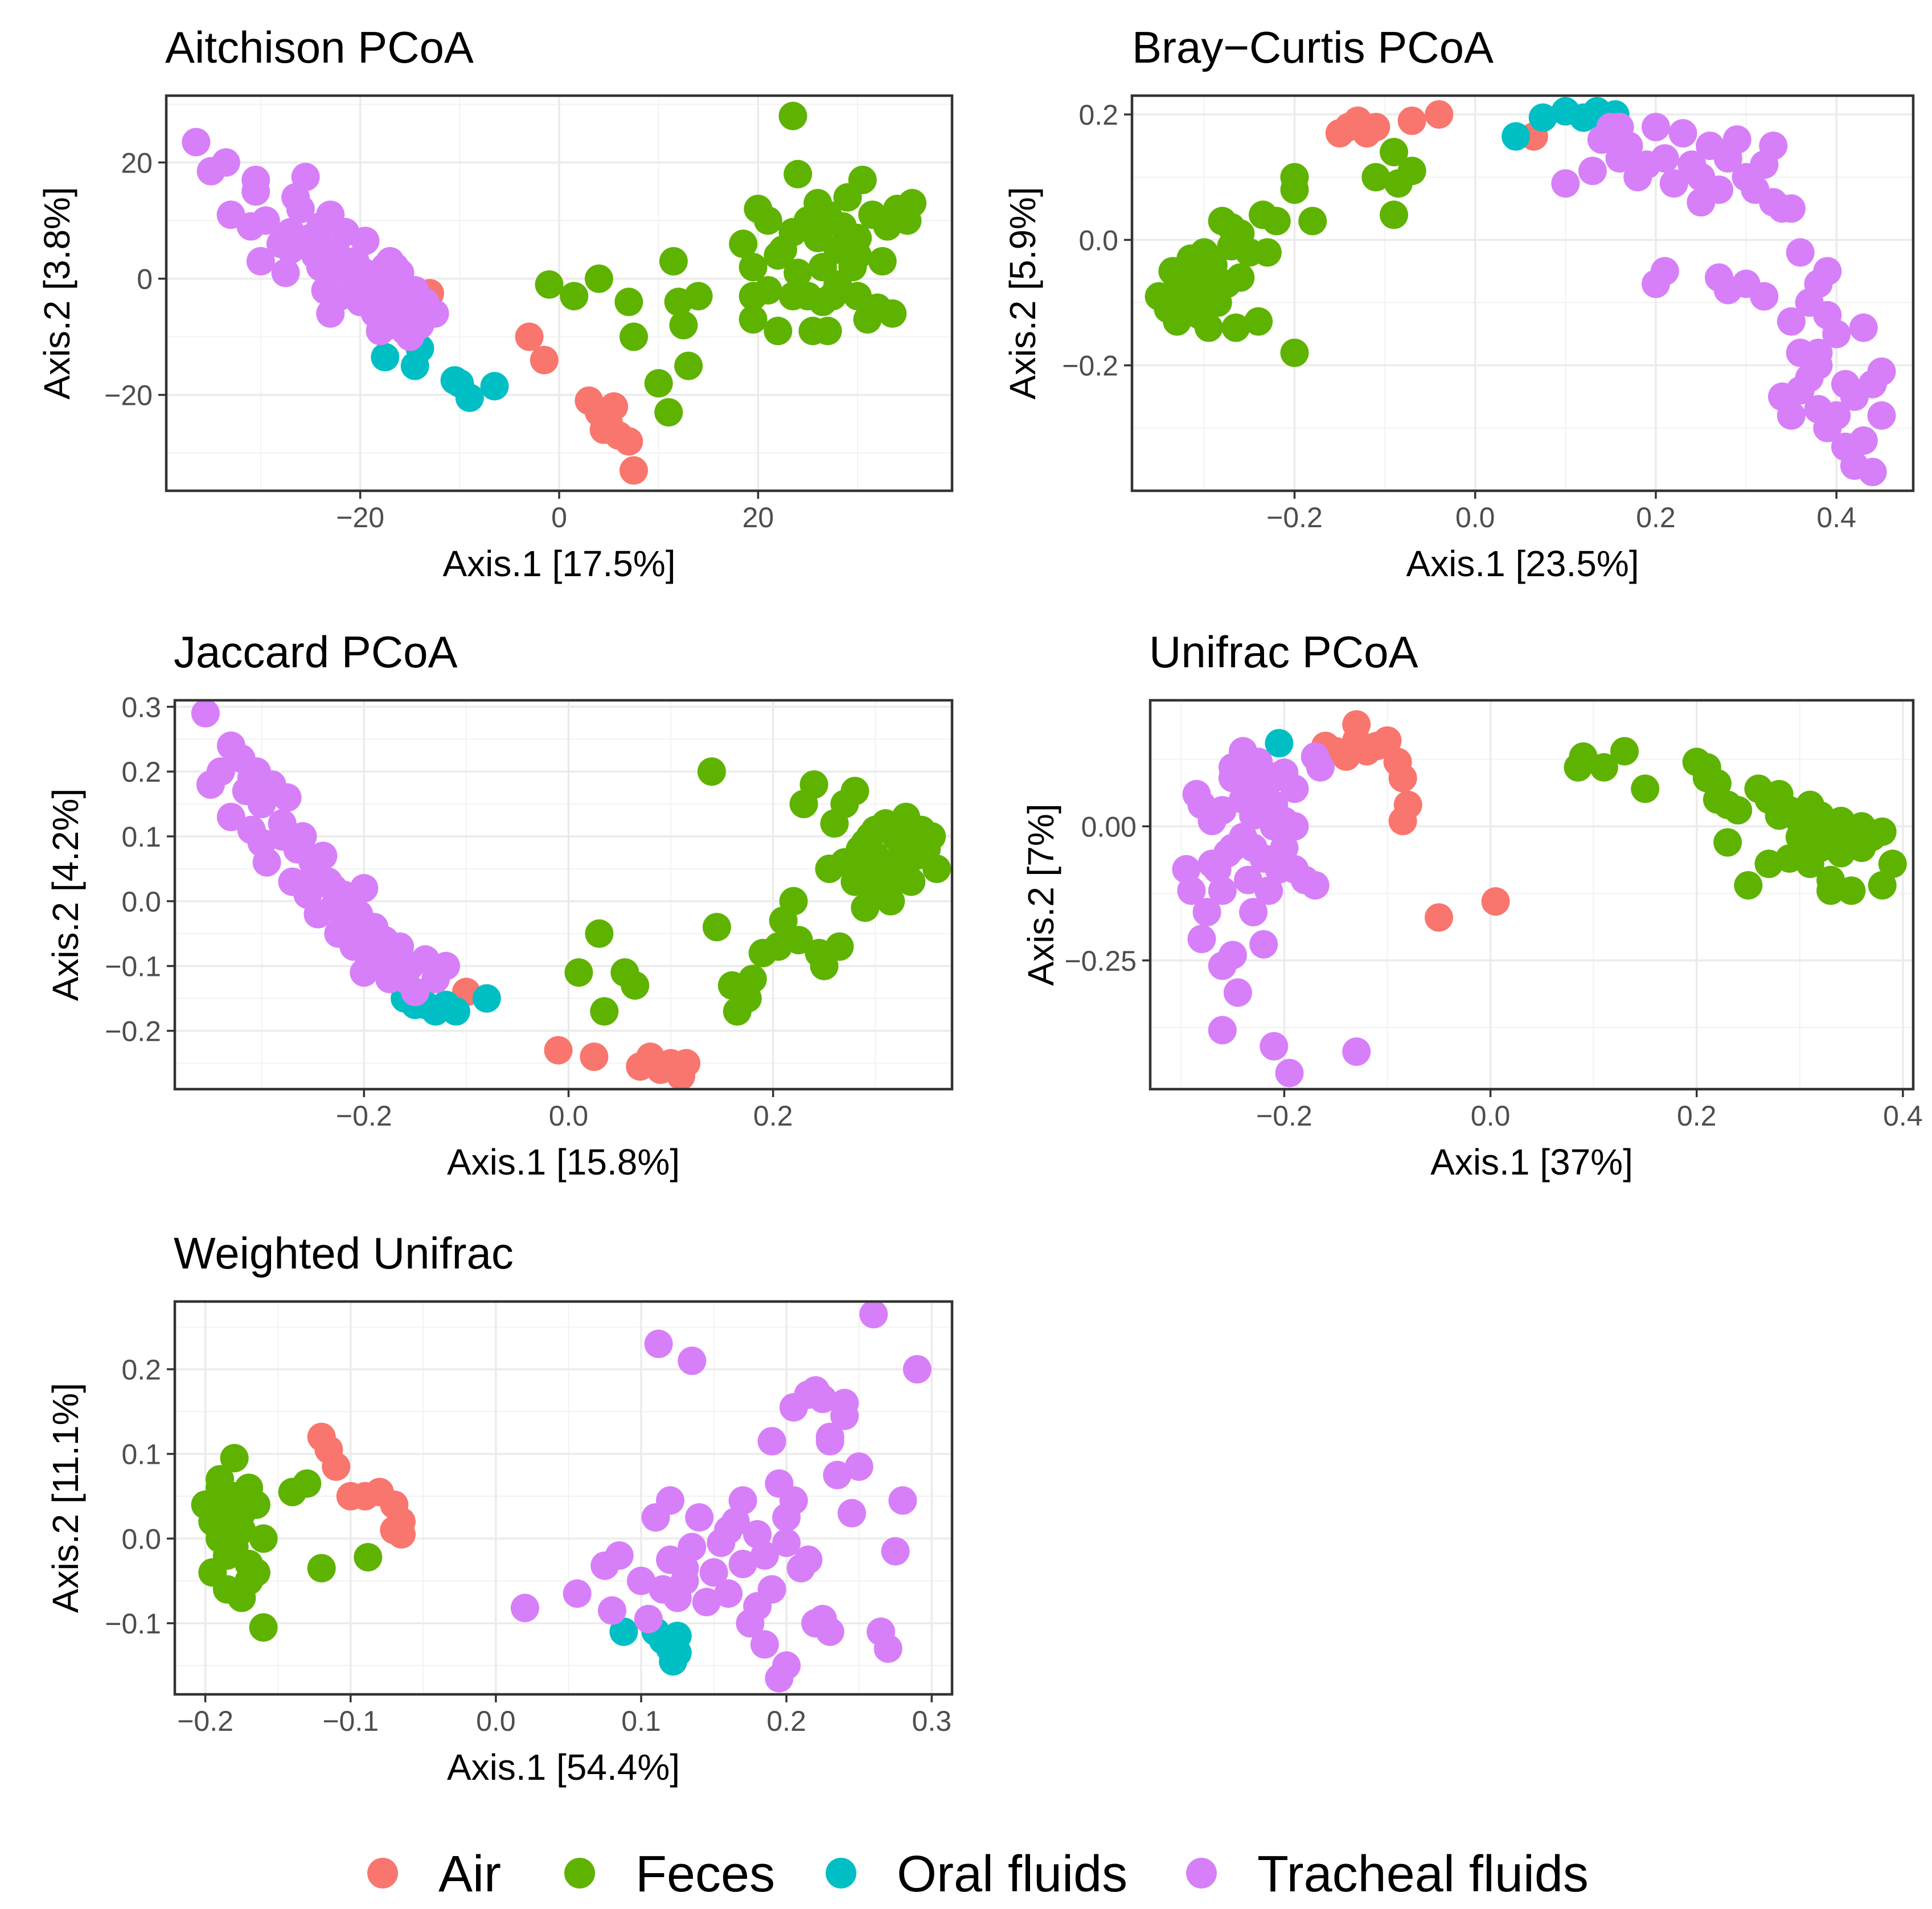  What do you see at coordinates (137, 163) in the screenshot?
I see `y-tick-label: 20` at bounding box center [137, 163].